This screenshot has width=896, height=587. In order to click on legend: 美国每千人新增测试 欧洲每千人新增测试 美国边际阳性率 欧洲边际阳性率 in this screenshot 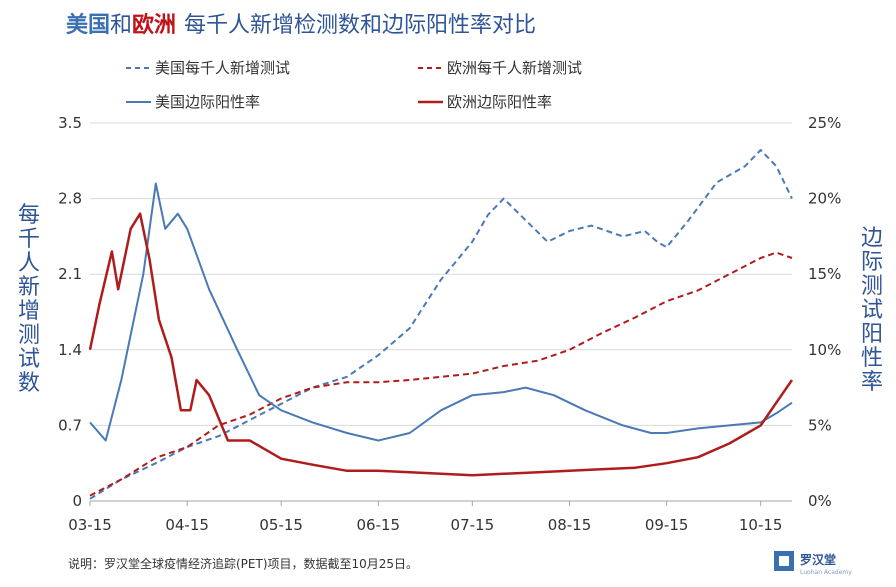, I will do `click(354, 85)`.